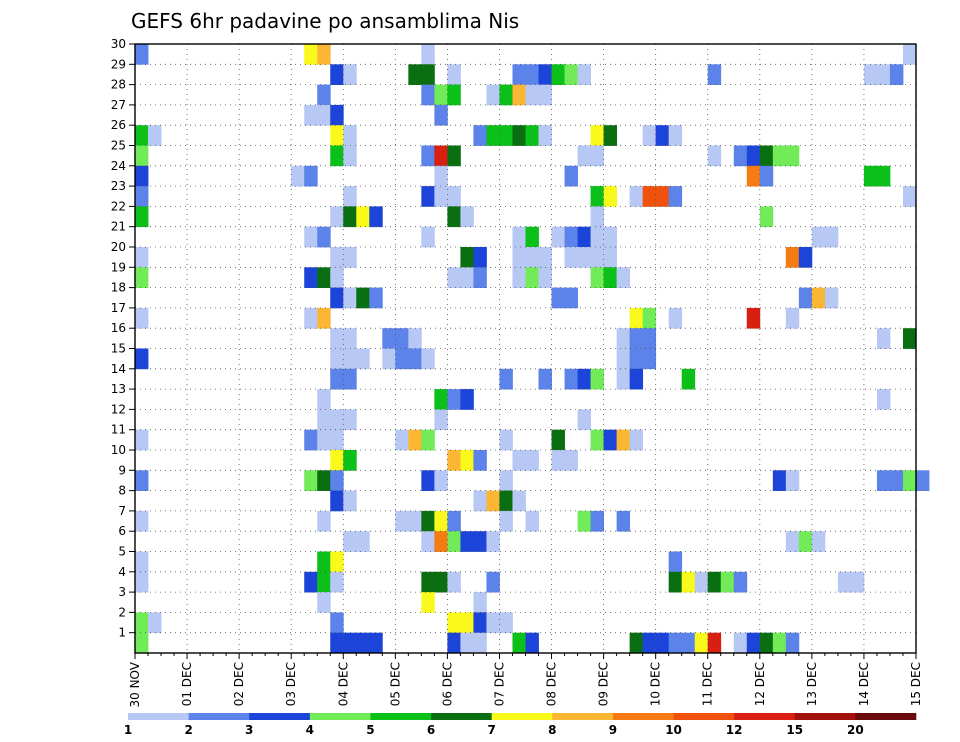 The image size is (960, 742). I want to click on x-tick-label: 08 DEC, so click(552, 684).